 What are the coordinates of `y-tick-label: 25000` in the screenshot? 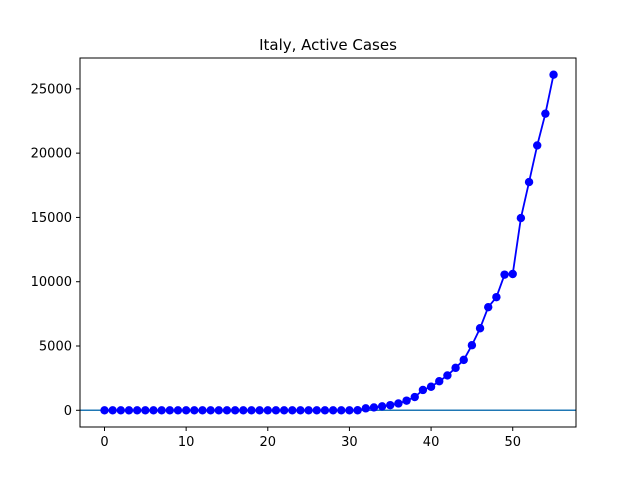 It's located at (51, 89).